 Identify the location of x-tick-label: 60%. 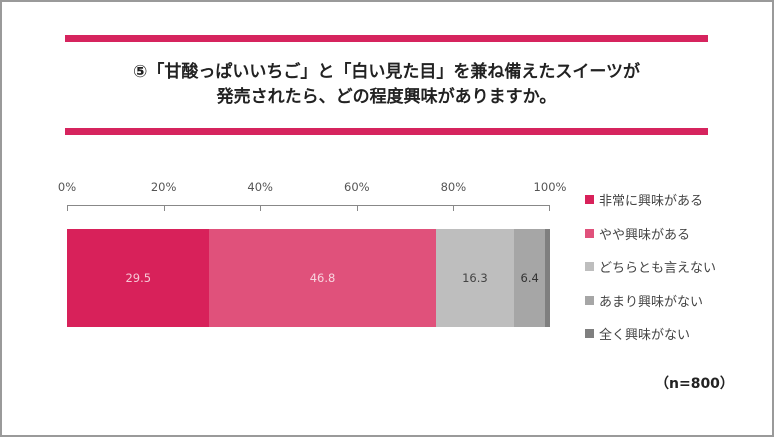
(357, 187).